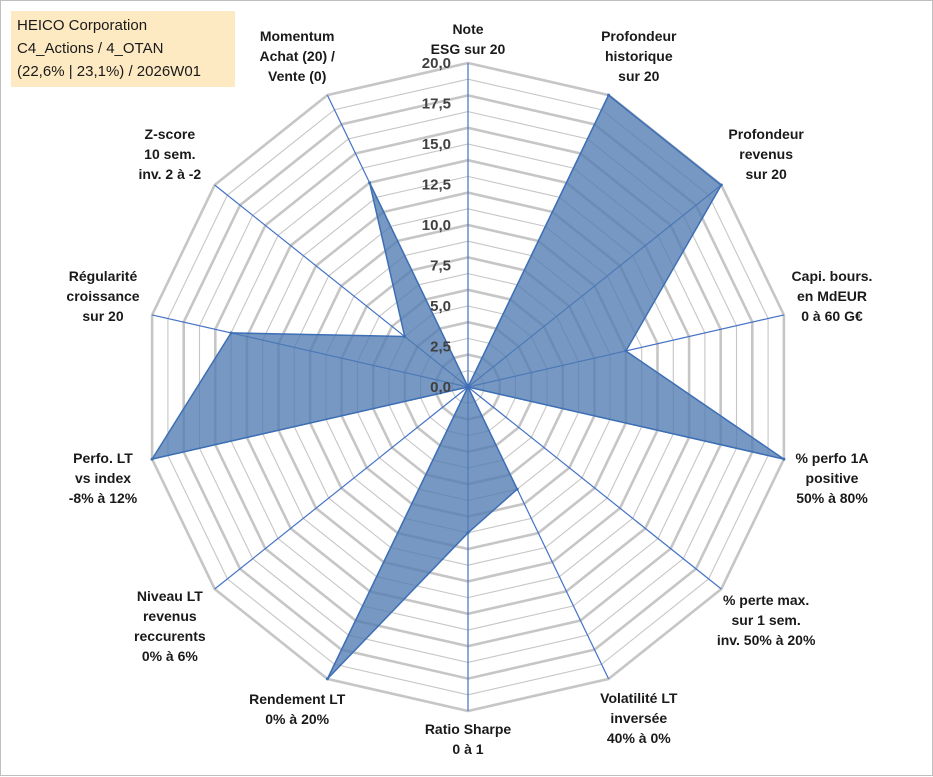 This screenshot has height=777, width=933. What do you see at coordinates (440, 266) in the screenshot?
I see `tick-label: 7,5` at bounding box center [440, 266].